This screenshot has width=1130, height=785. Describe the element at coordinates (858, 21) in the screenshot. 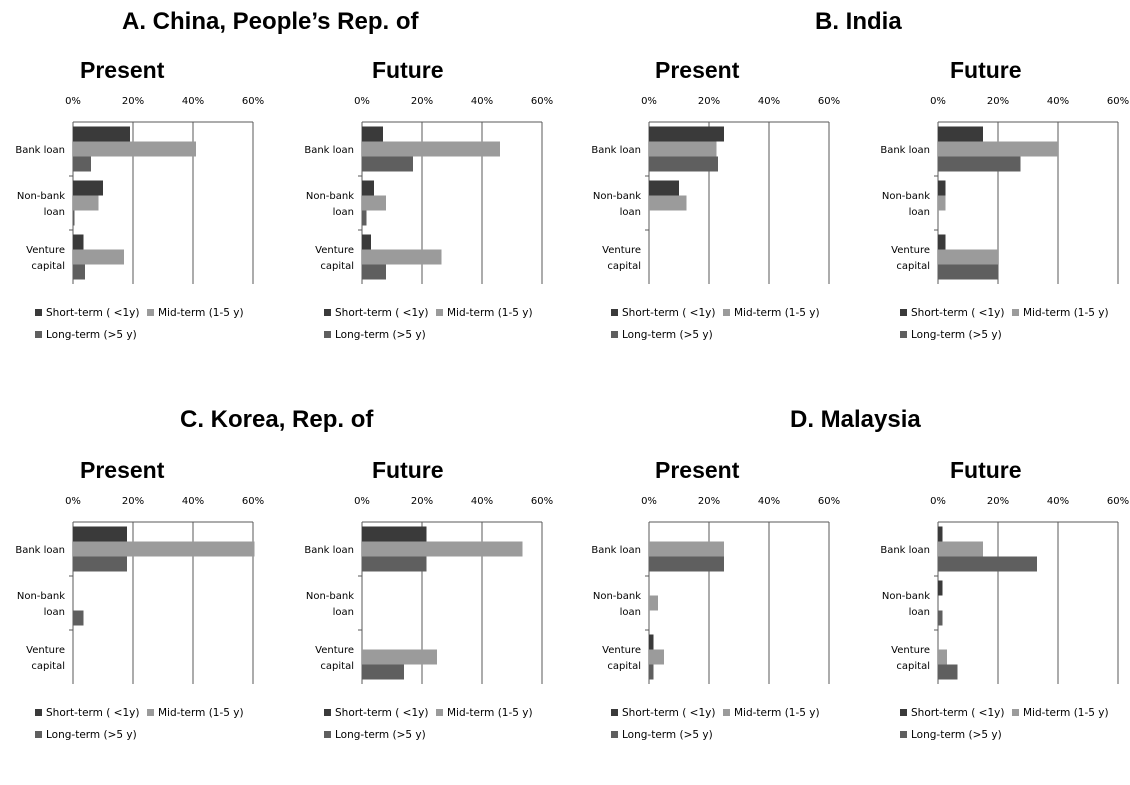

I see `section-title-india: B. India` at that location.